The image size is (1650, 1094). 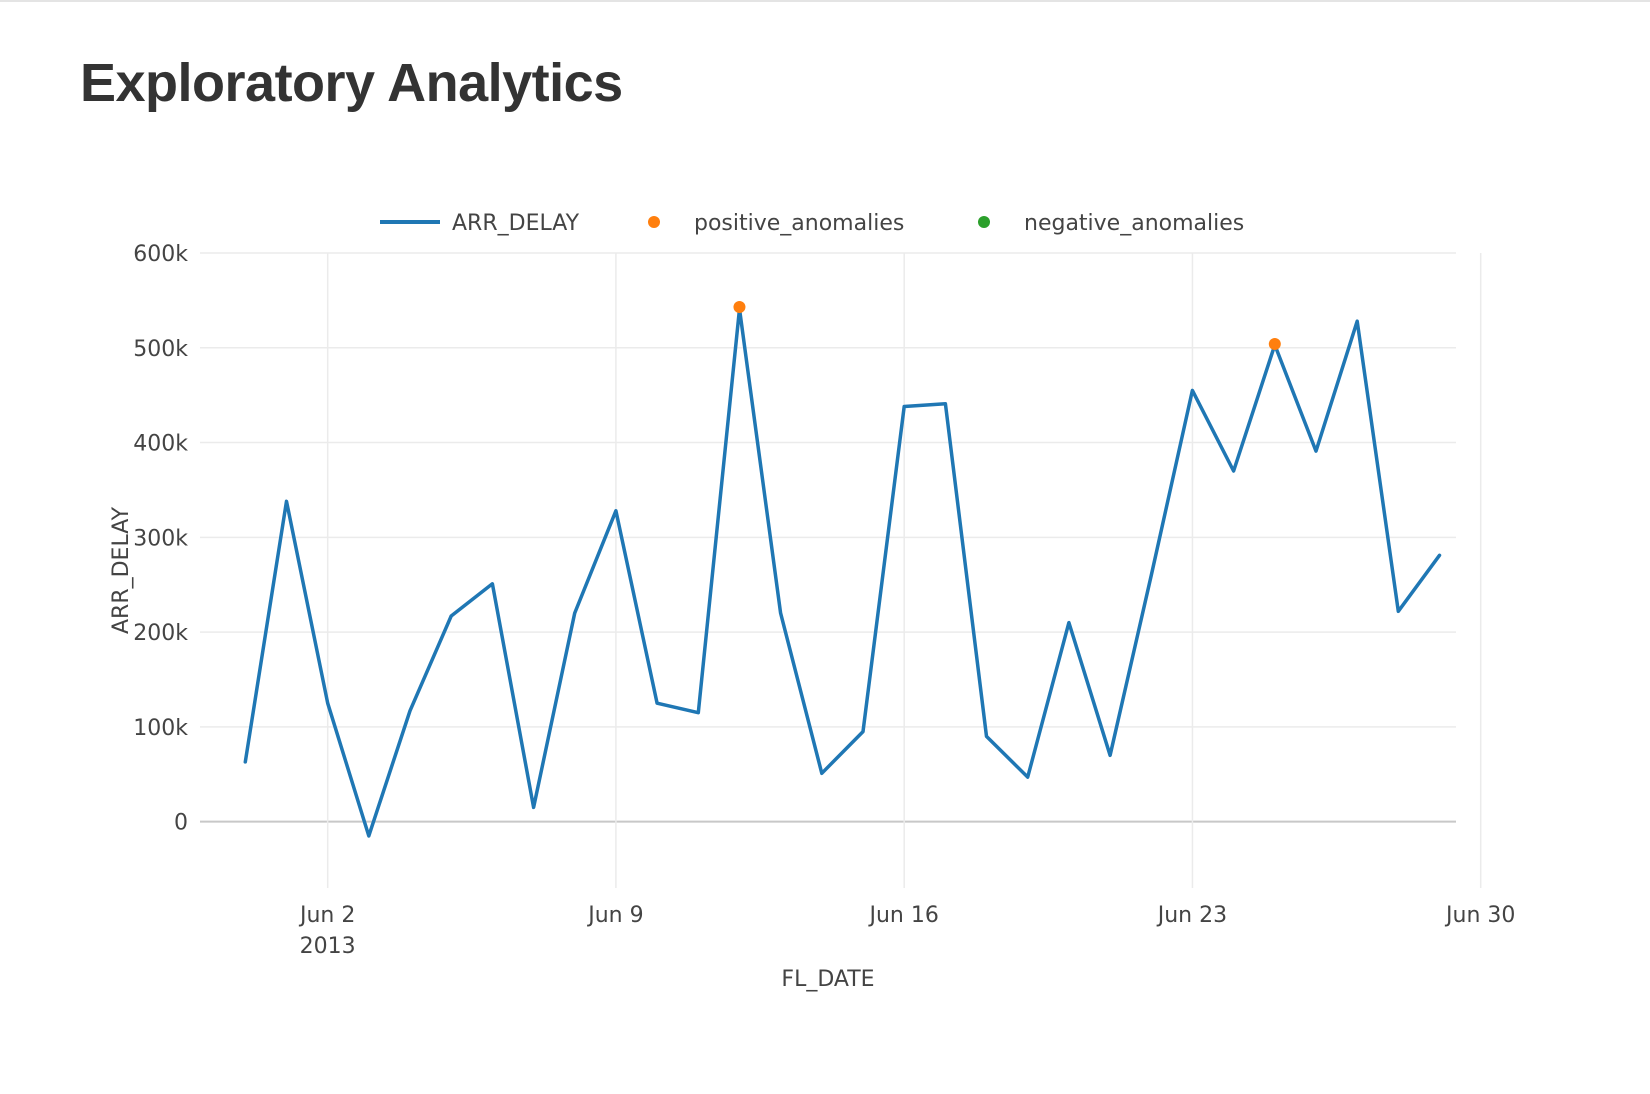 What do you see at coordinates (160, 633) in the screenshot?
I see `y-tick-label: 200k` at bounding box center [160, 633].